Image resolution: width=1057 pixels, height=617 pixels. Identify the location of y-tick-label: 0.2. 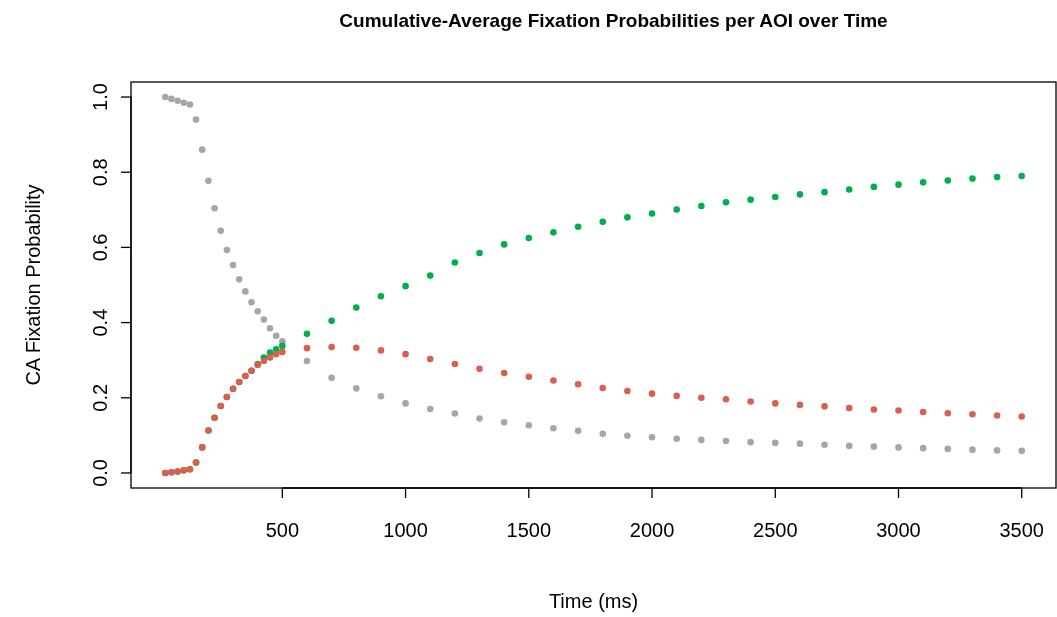
(100, 397).